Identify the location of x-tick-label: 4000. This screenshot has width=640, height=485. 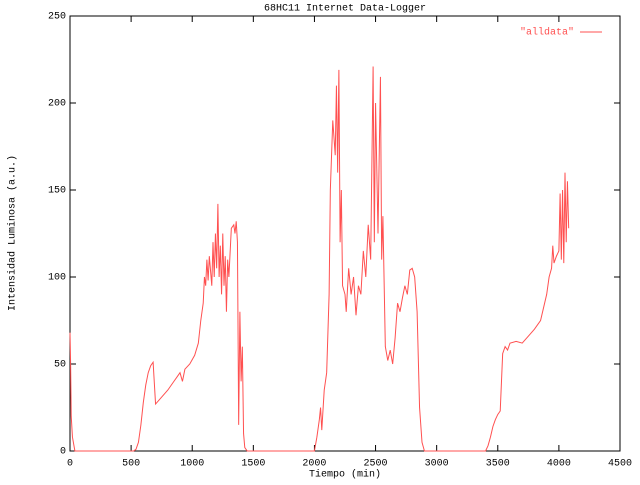
(559, 464).